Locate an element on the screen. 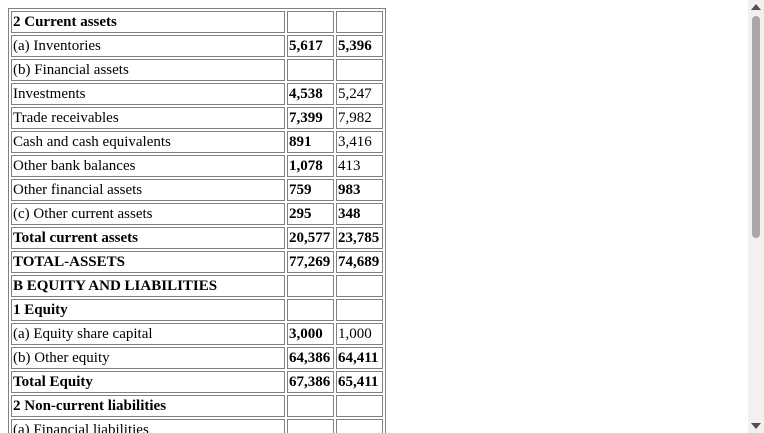  table-row: (a) Equity share capital 3,000 1,000 is located at coordinates (197, 334).